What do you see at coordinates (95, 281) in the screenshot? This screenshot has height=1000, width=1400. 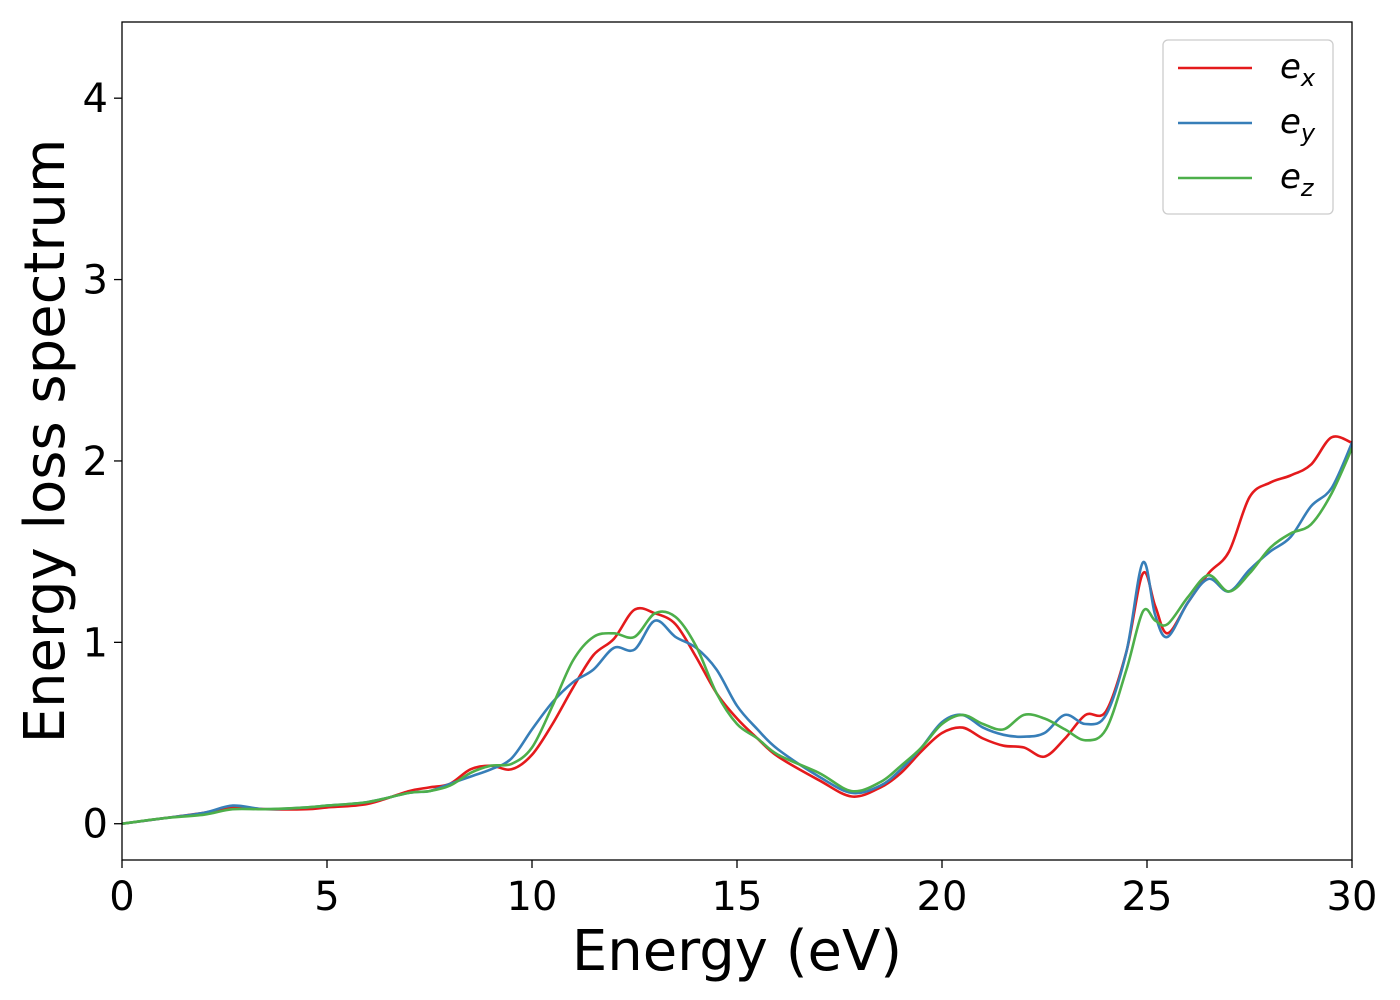 I see `y-tick-label: 3` at bounding box center [95, 281].